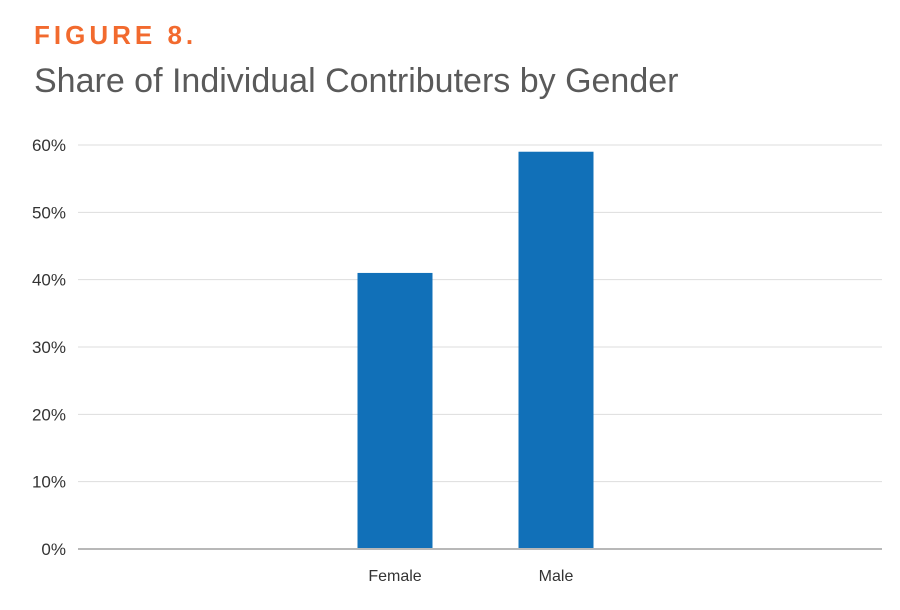  Describe the element at coordinates (49, 212) in the screenshot. I see `y-tick-label: 50%` at that location.